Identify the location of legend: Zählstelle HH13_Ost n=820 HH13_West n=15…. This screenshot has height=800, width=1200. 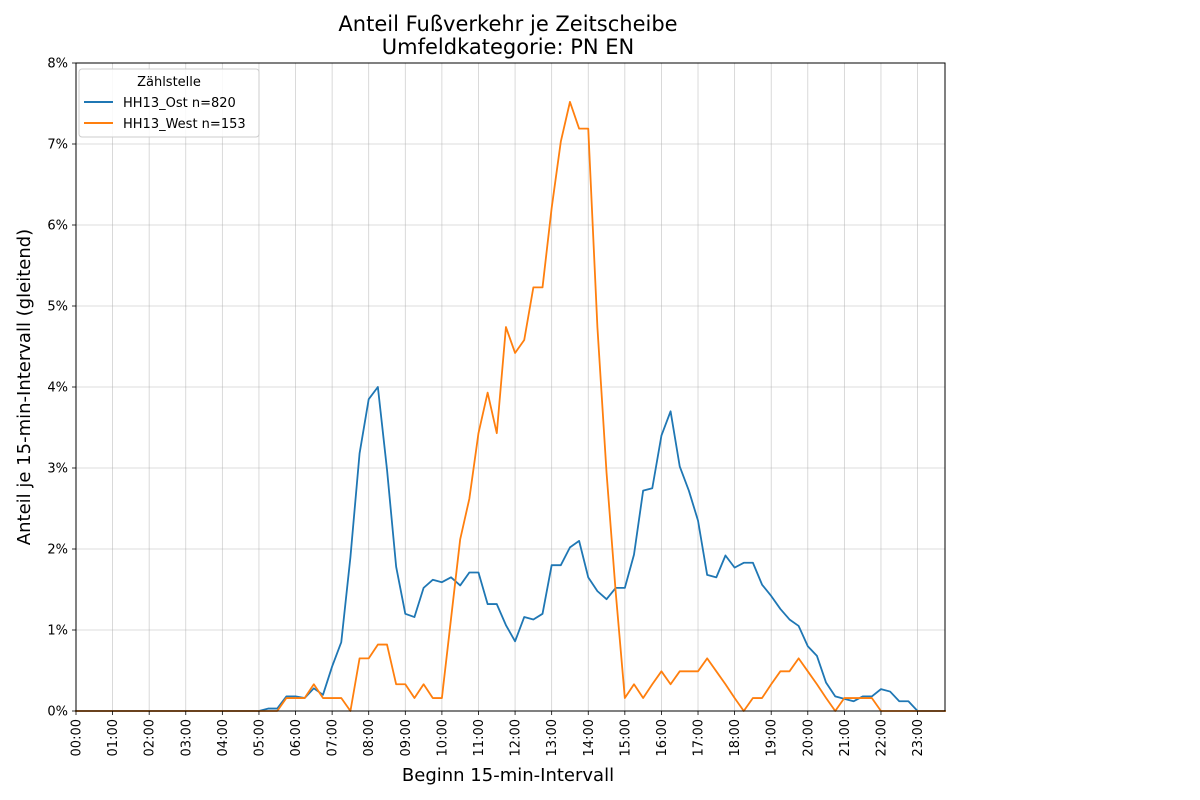
(169, 103).